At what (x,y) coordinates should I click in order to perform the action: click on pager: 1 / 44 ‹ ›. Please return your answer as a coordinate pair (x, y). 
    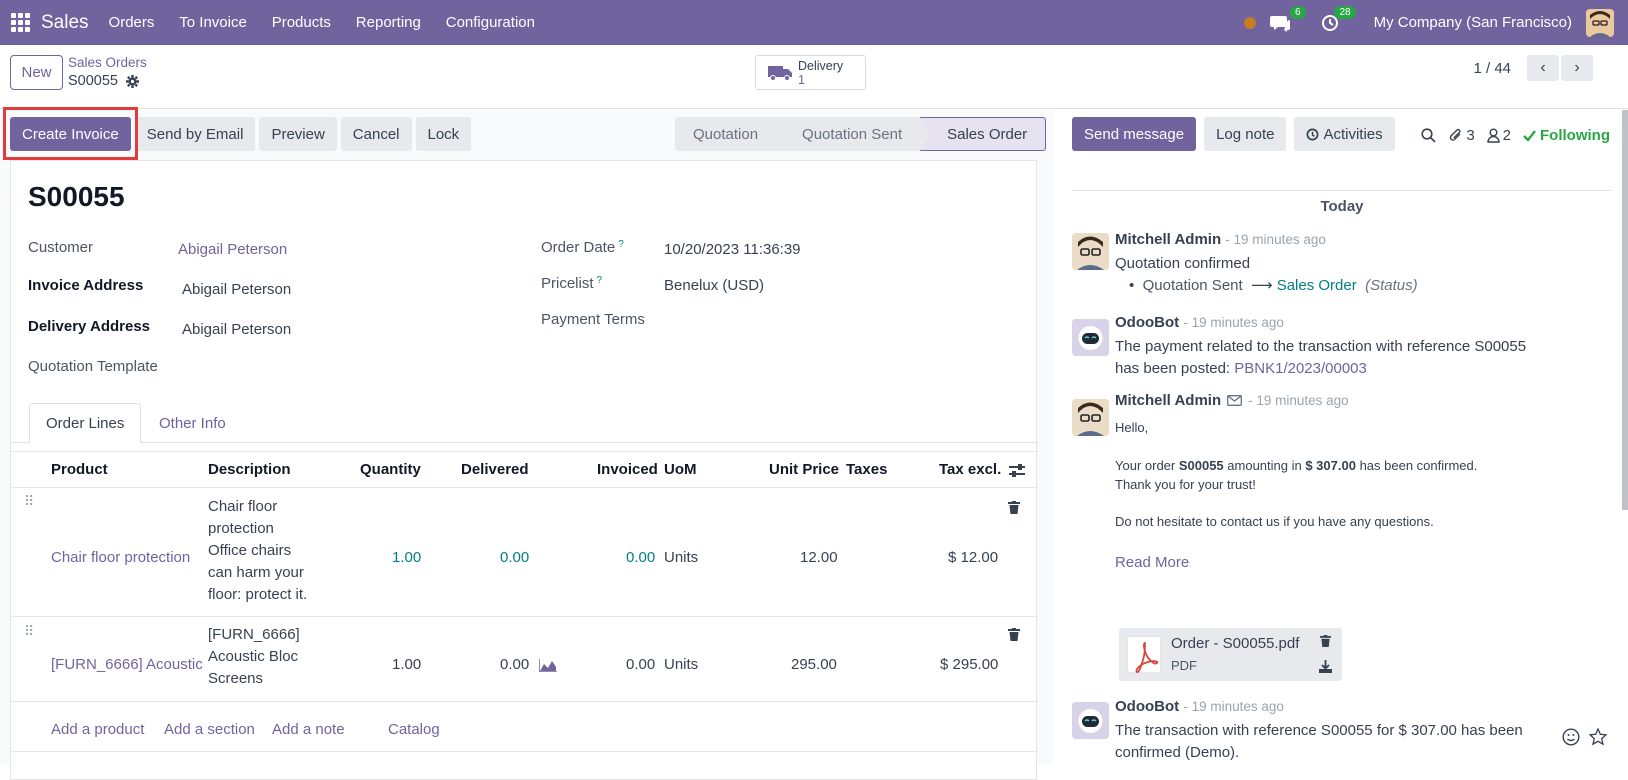
    Looking at the image, I should click on (1533, 68).